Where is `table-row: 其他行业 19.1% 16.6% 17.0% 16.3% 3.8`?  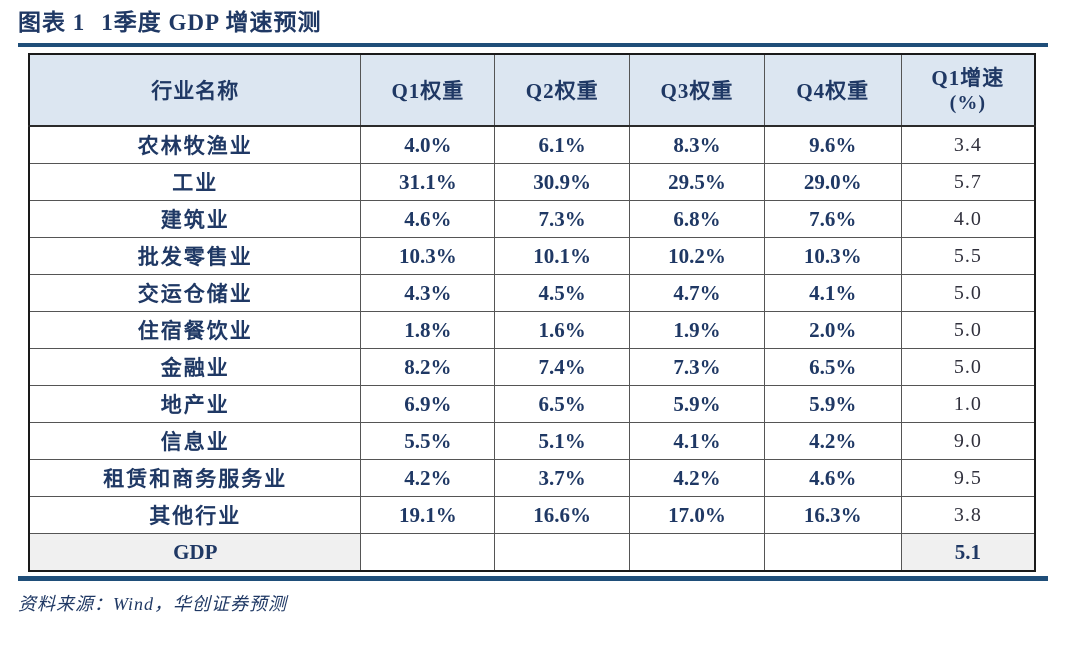
table-row: 其他行业 19.1% 16.6% 17.0% 16.3% 3.8 is located at coordinates (532, 515).